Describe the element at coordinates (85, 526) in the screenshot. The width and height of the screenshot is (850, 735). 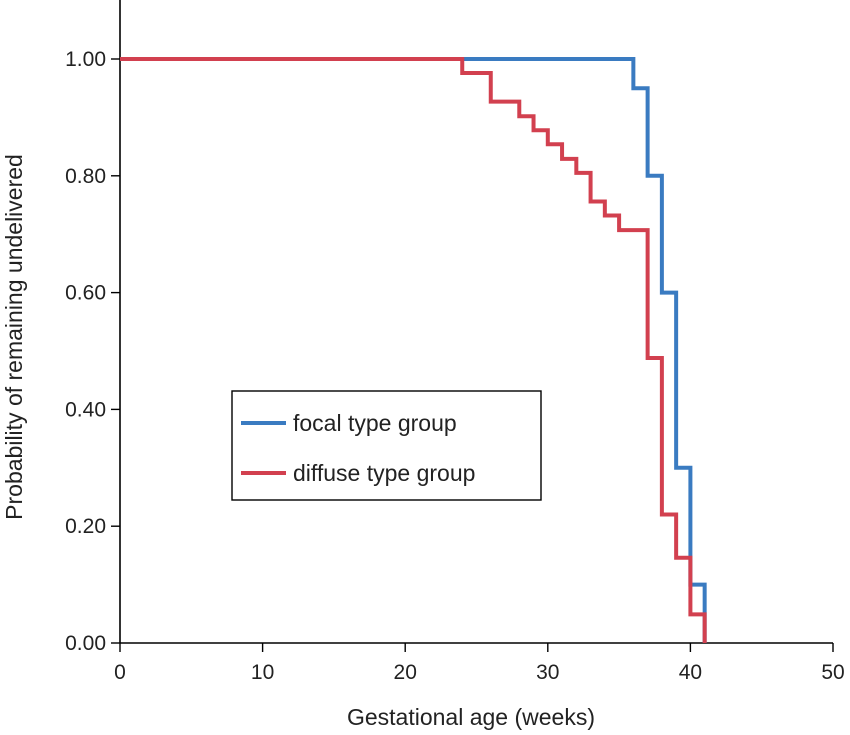
I see `y-tick-label: 0.20` at that location.